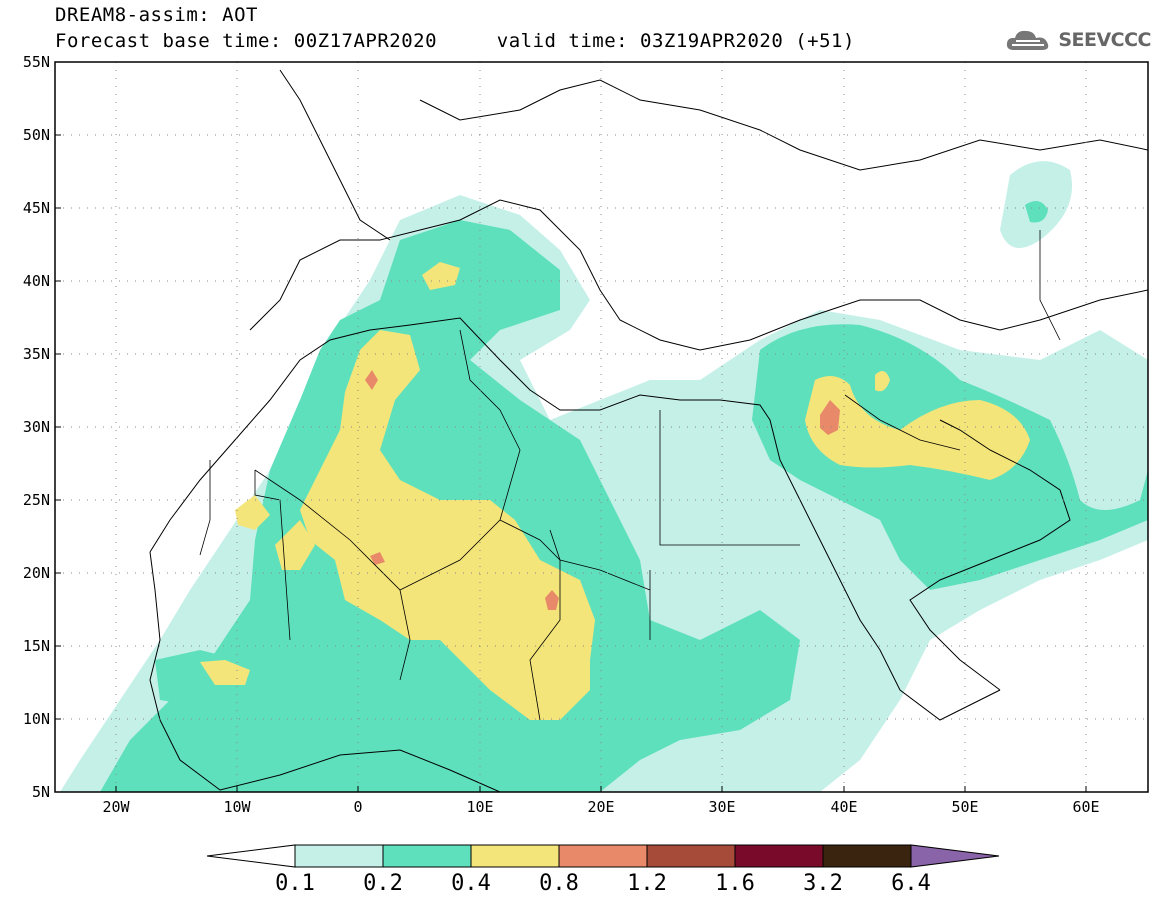 The height and width of the screenshot is (905, 1165). Describe the element at coordinates (955, 856) in the screenshot. I see `colorbar-high-arrow` at that location.